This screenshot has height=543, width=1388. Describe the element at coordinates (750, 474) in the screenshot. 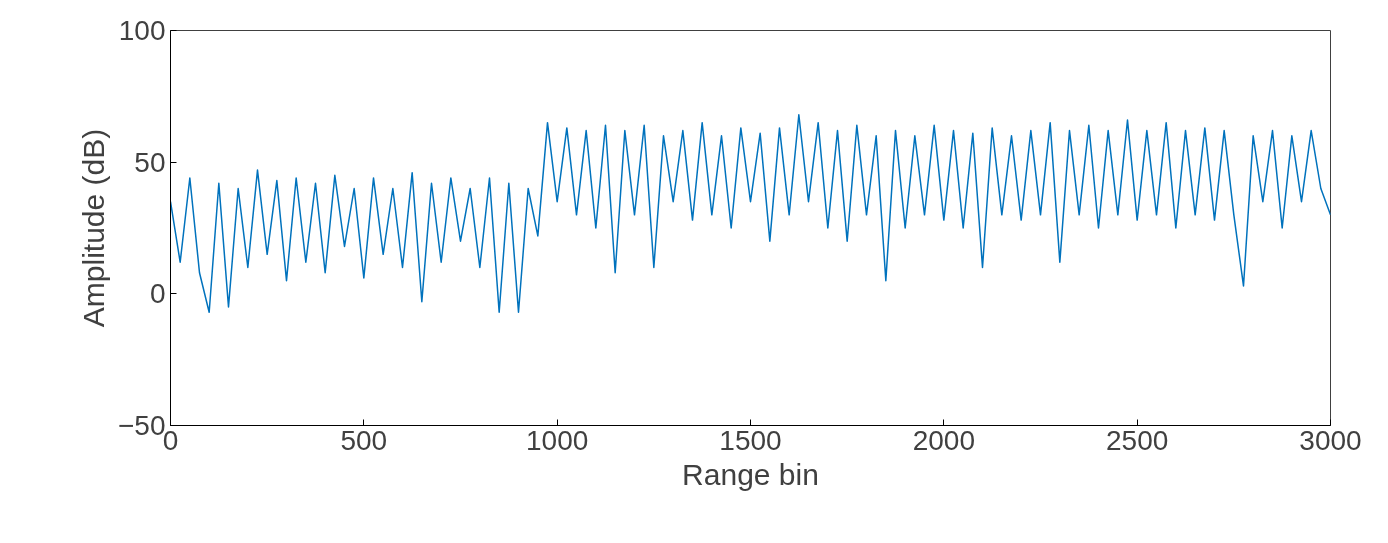

I see `x-axis-title: Range bin` at that location.